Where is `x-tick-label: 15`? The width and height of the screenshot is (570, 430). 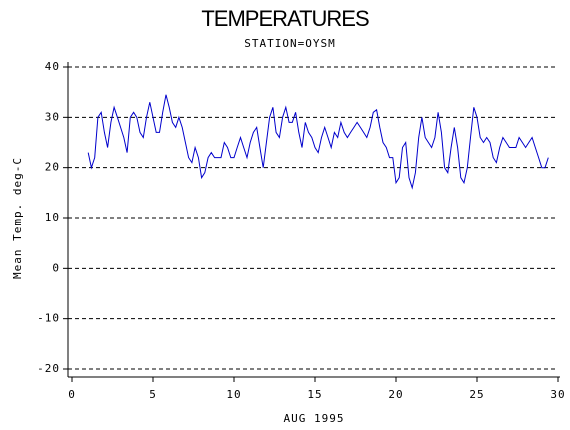 x-tick-label: 15 is located at coordinates (314, 394).